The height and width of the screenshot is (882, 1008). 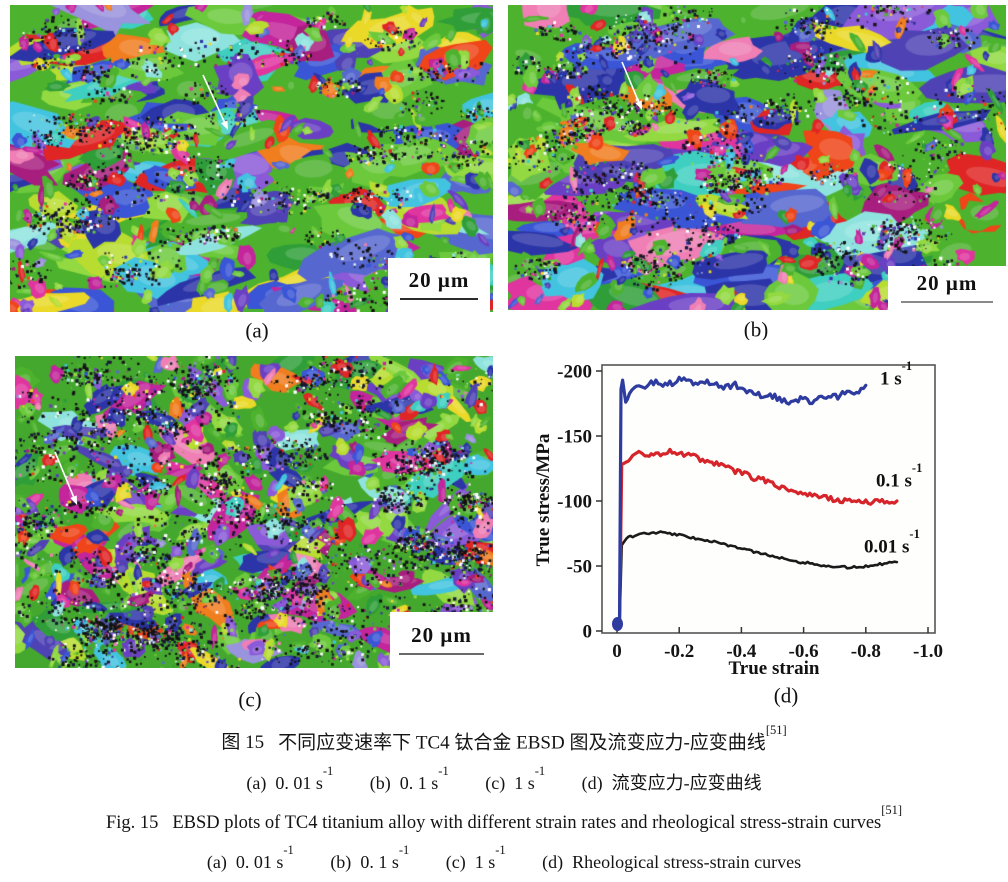 What do you see at coordinates (687, 862) in the screenshot?
I see `caption-en-sub-d-value: Rheological stress-strain curves` at bounding box center [687, 862].